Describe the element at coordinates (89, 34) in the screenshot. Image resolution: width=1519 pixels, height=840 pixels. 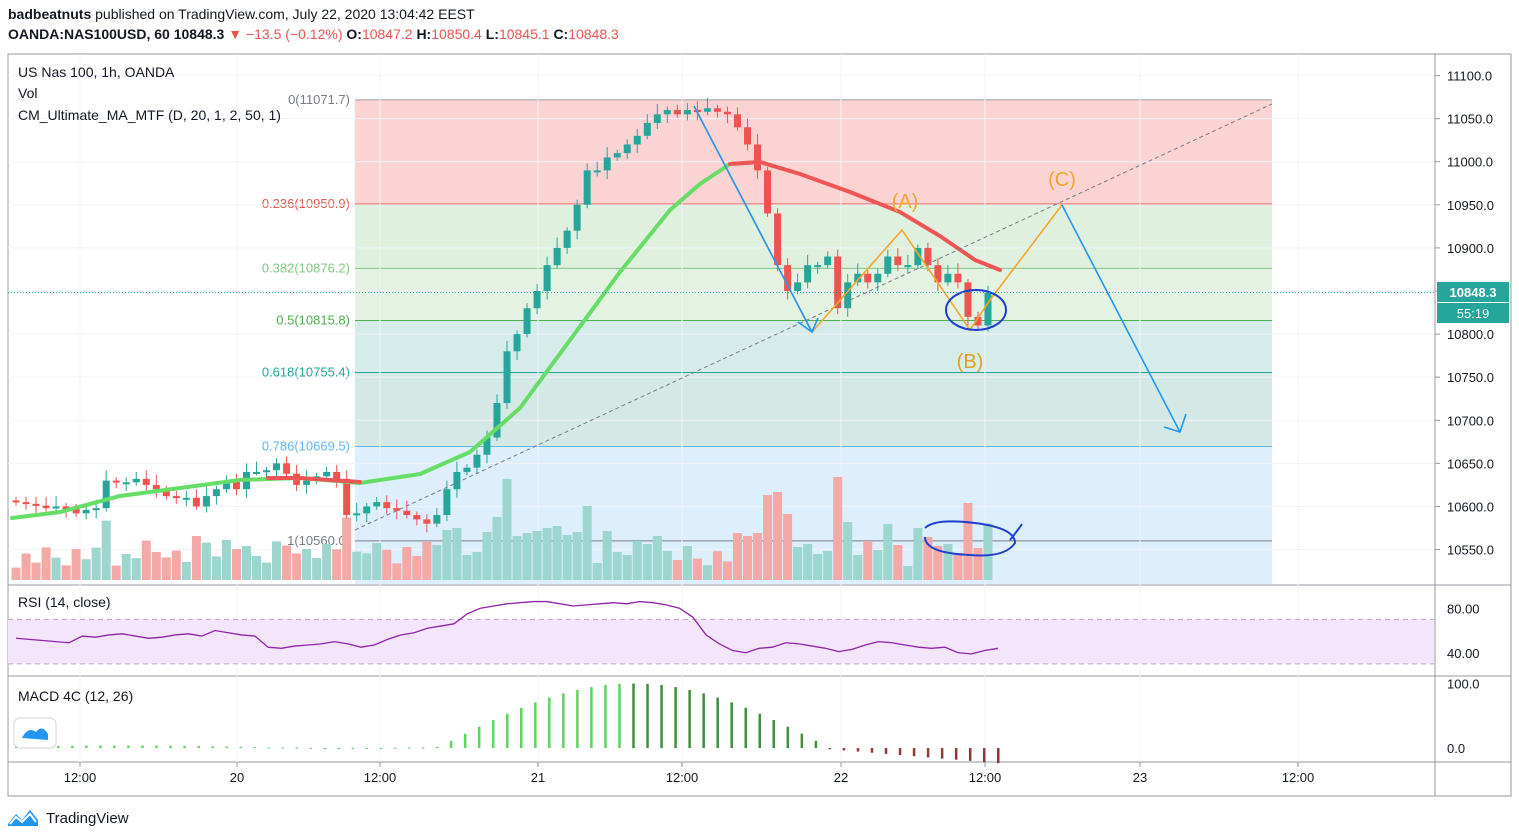
I see `symbol-label: OANDA:NAS100USD, 60` at that location.